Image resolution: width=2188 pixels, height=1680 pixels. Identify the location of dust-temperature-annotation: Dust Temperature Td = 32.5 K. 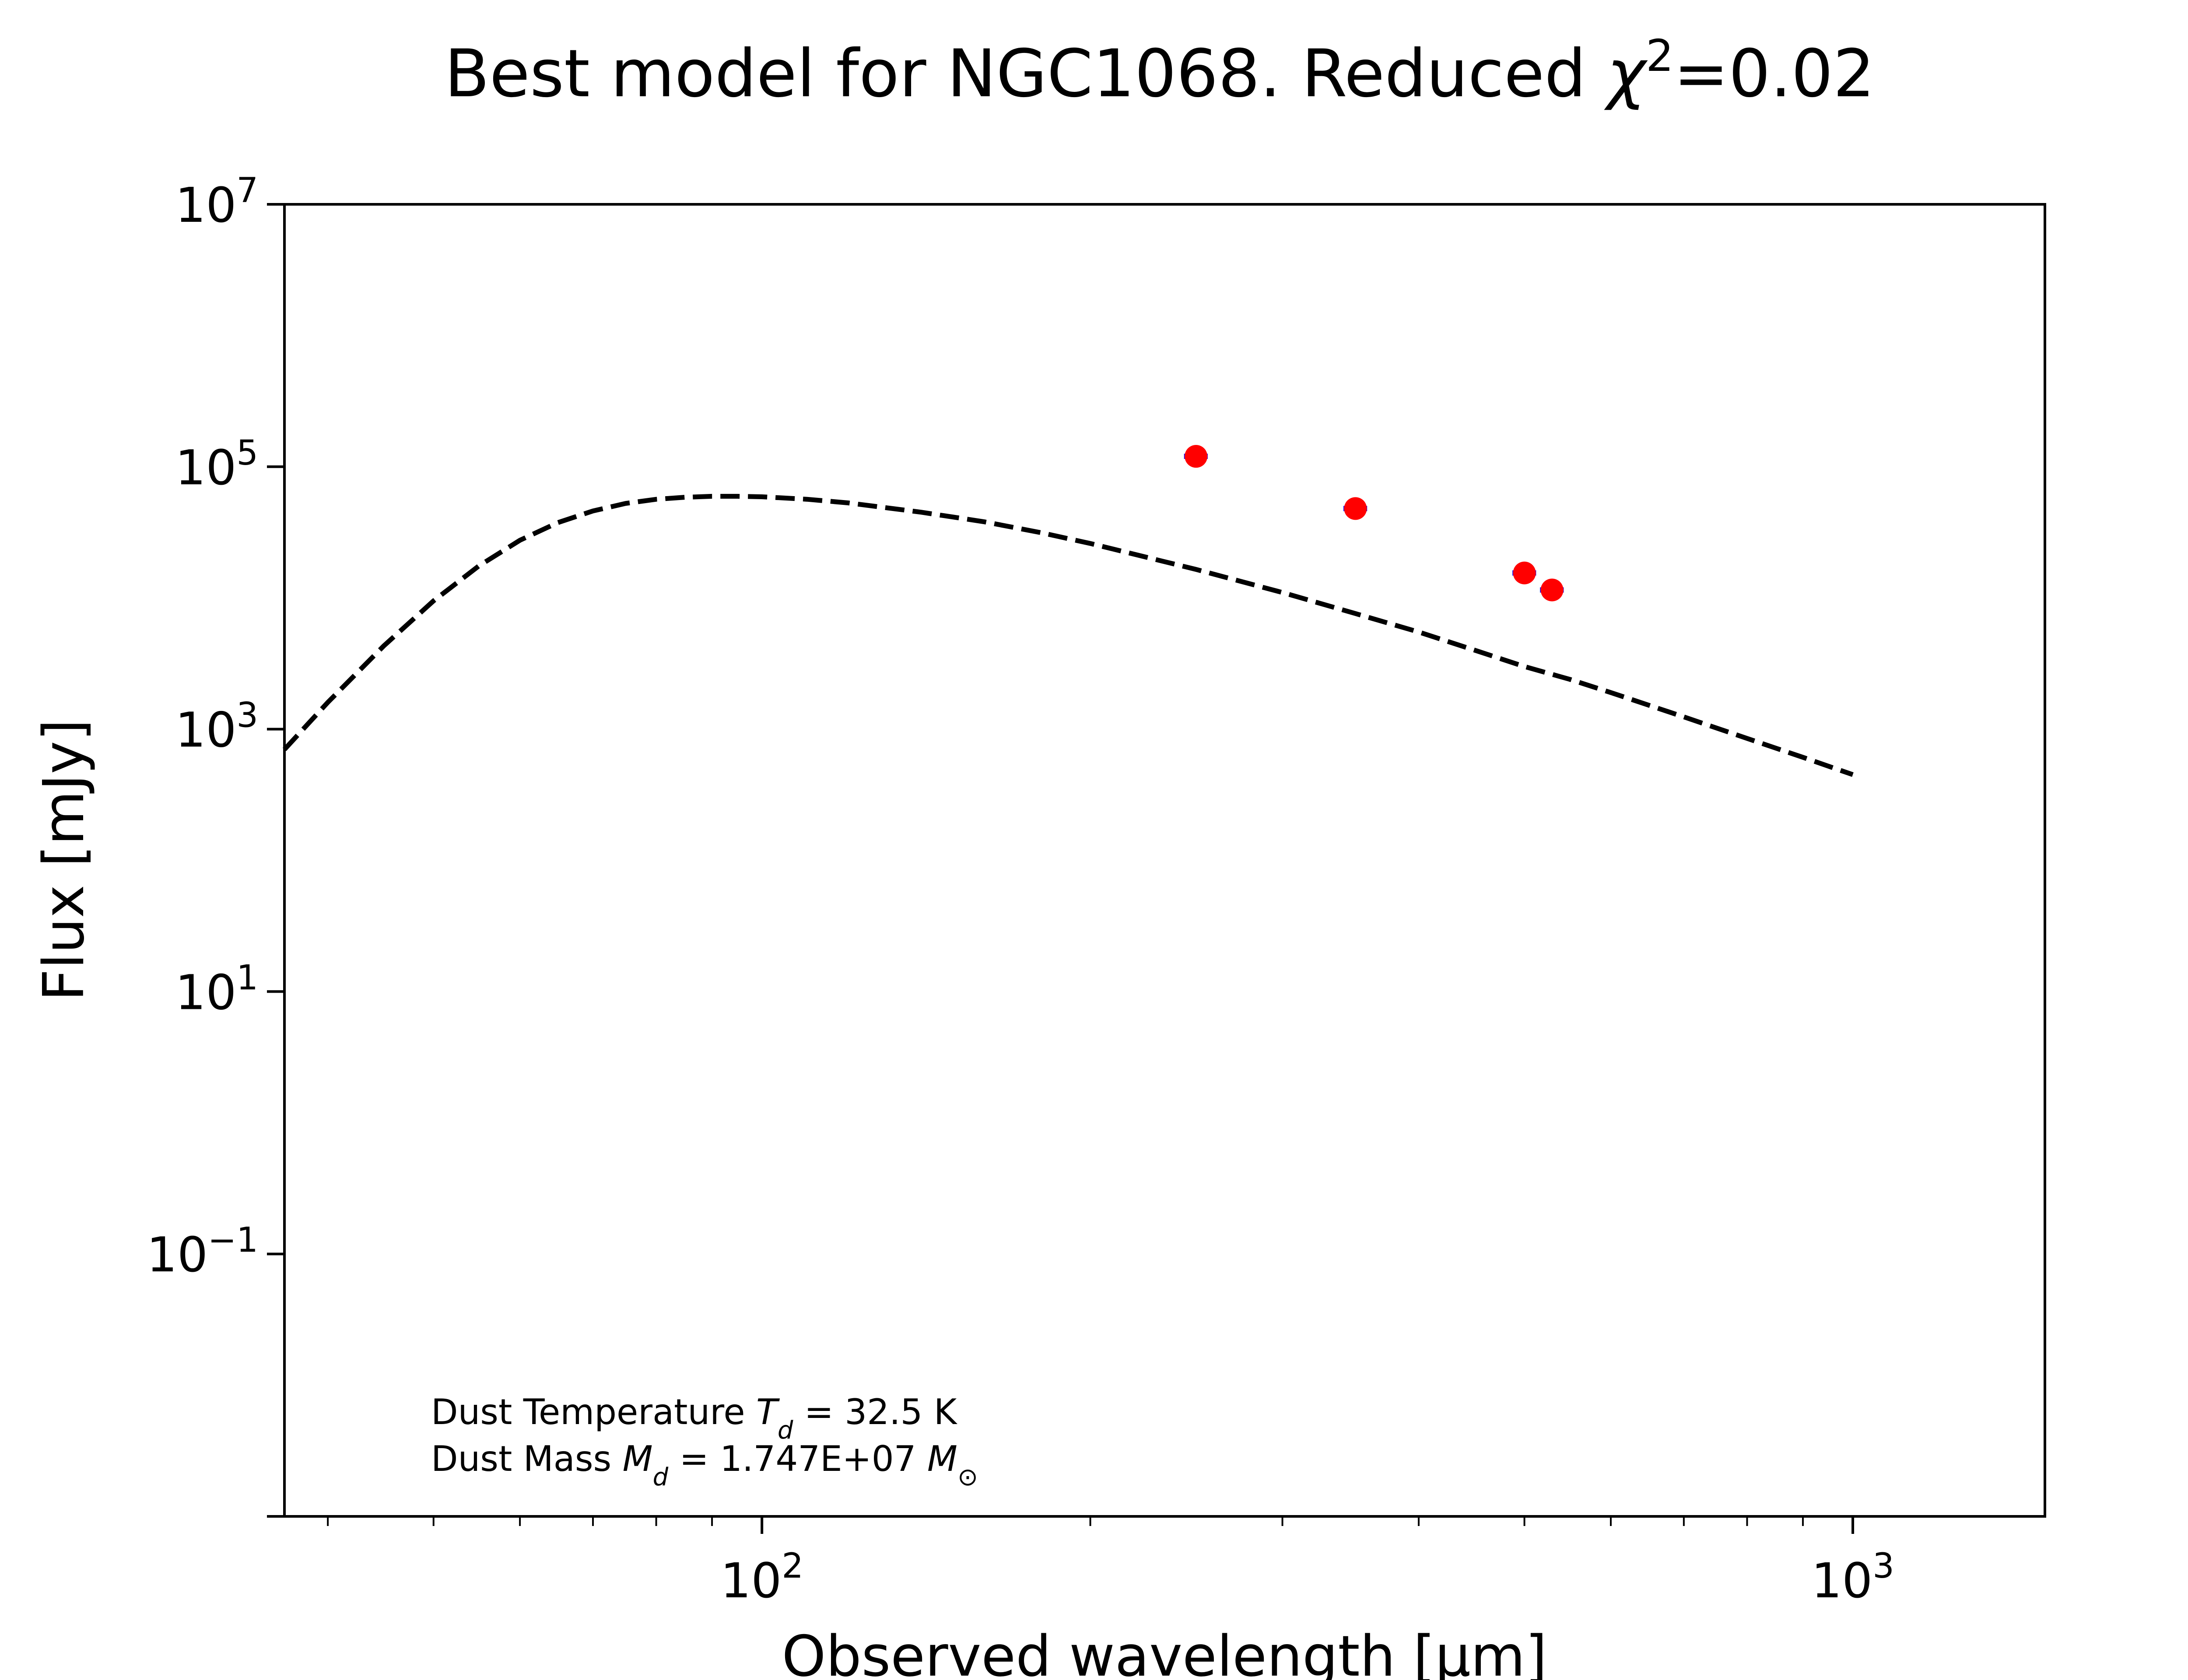
(694, 1418).